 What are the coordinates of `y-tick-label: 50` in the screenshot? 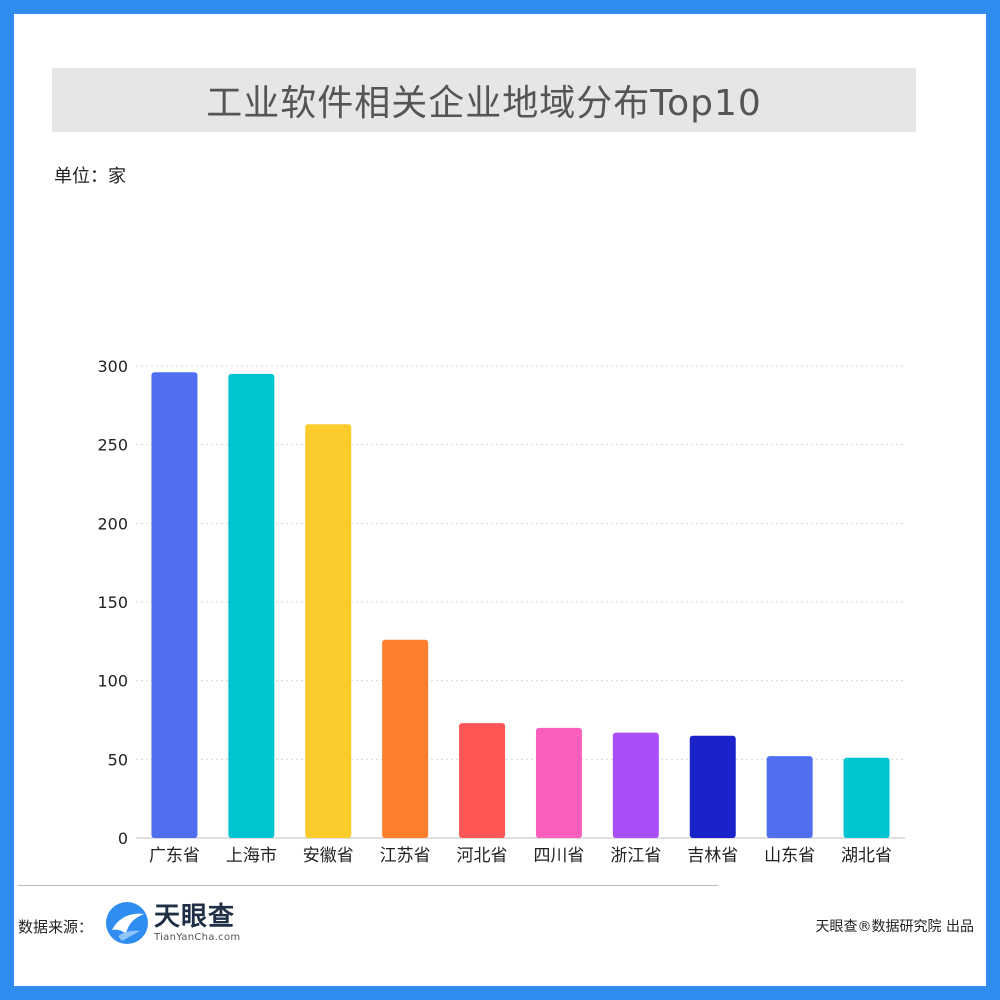 It's located at (118, 759).